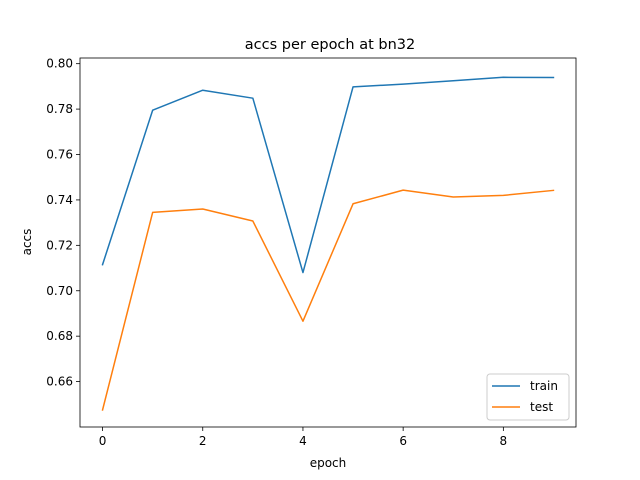 The image size is (640, 480). What do you see at coordinates (541, 407) in the screenshot?
I see `legend-label-test: test` at bounding box center [541, 407].